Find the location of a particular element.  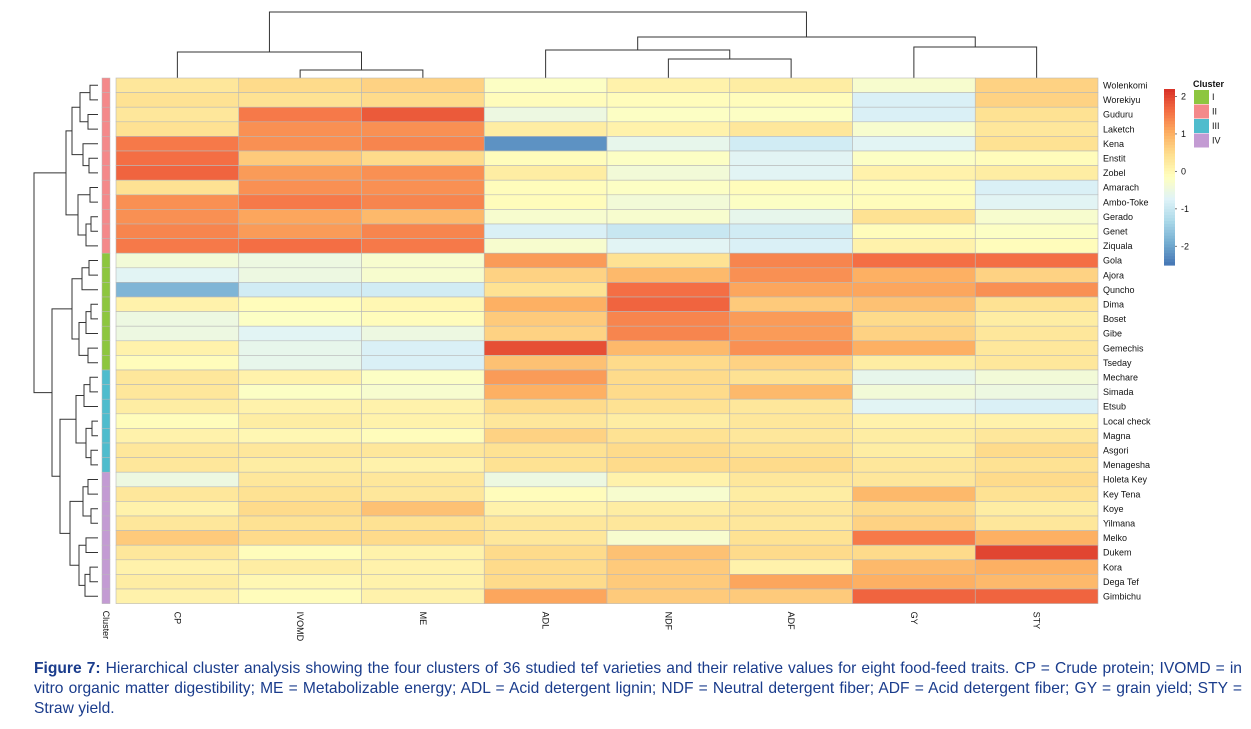

row-label: Ziquala is located at coordinates (1118, 246).